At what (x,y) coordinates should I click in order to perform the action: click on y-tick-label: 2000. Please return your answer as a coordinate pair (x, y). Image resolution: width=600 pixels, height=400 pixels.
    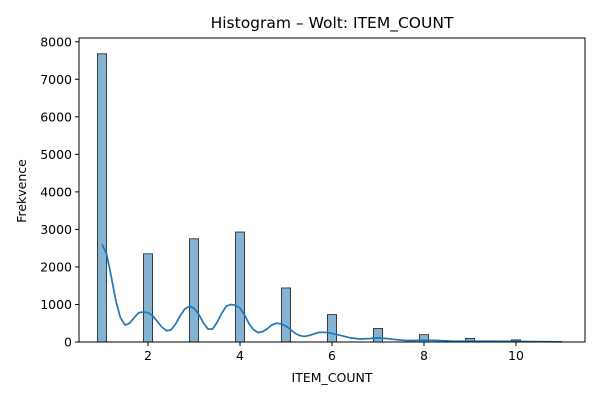
    Looking at the image, I should click on (56, 266).